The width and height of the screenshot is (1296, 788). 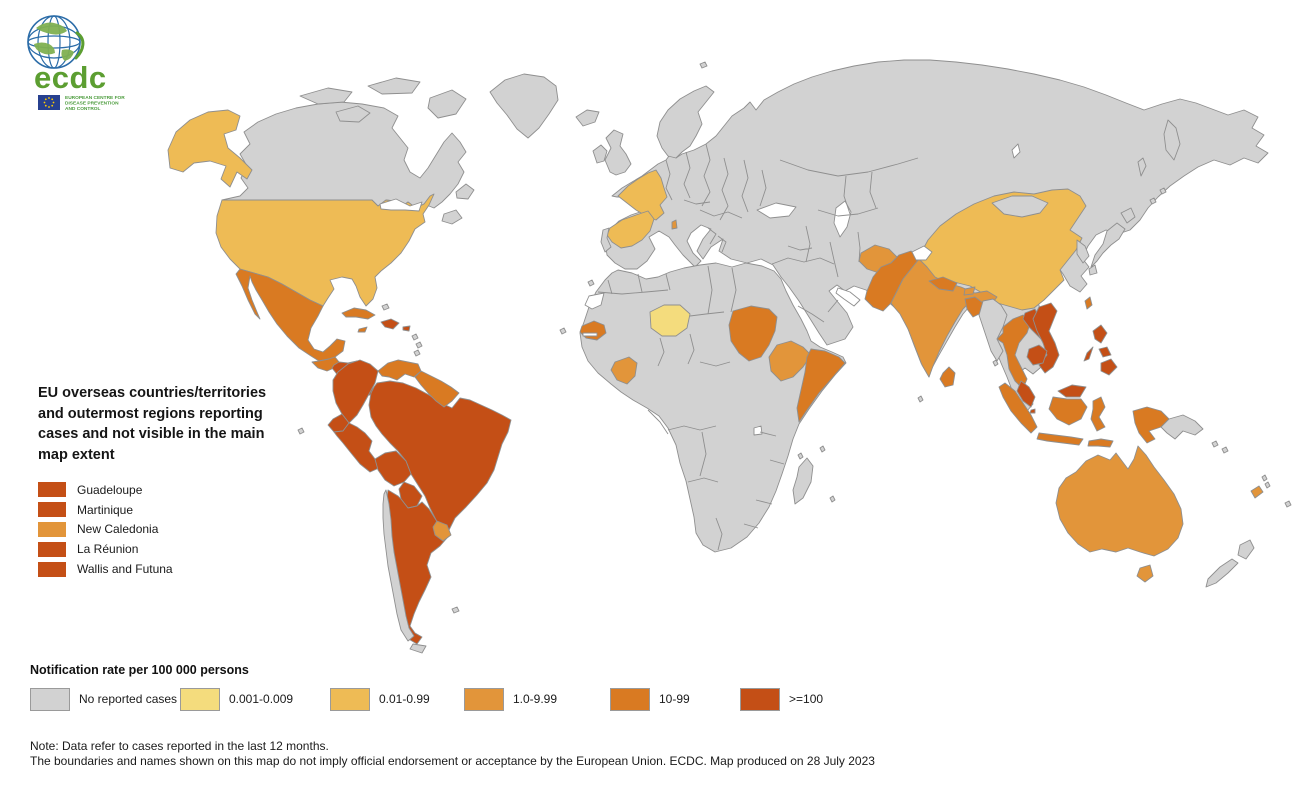 What do you see at coordinates (261, 699) in the screenshot?
I see `legend-item-label: 0.001-0.009` at bounding box center [261, 699].